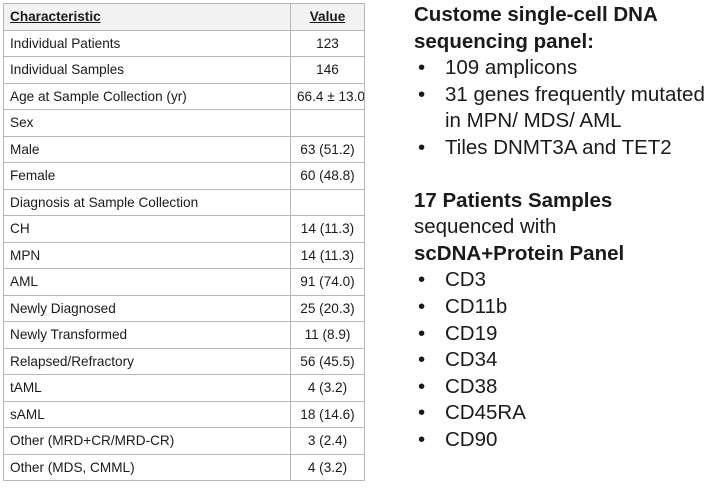  Describe the element at coordinates (466, 280) in the screenshot. I see `list-item-text: CD3` at that location.